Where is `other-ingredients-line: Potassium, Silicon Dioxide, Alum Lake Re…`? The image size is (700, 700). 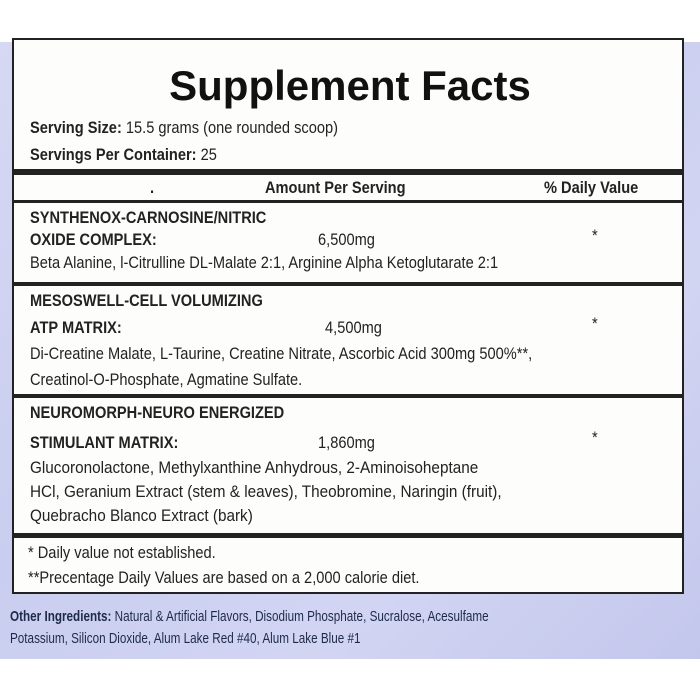 other-ingredients-line: Potassium, Silicon Dioxide, Alum Lake Re… is located at coordinates (185, 638).